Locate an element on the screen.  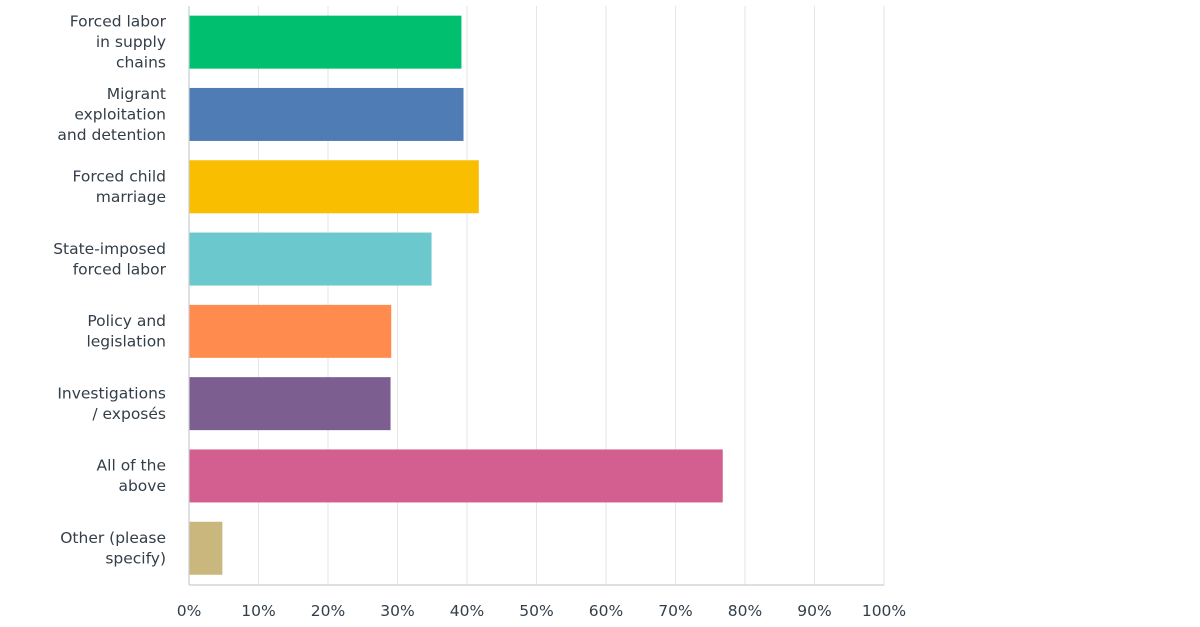
category-label-3: Forced child marriage is located at coordinates (120, 187).